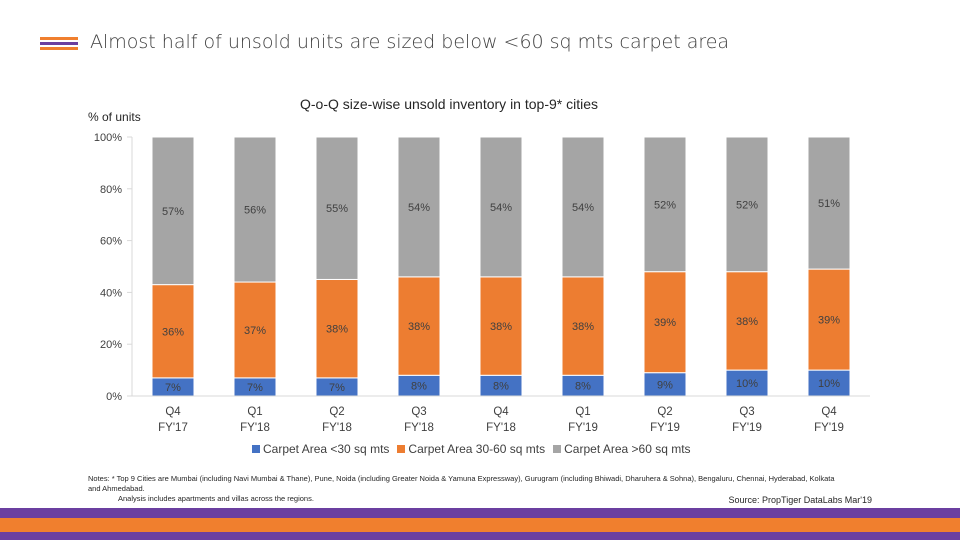  I want to click on legend-item: Carpet Area 30-60 sq mts, so click(471, 449).